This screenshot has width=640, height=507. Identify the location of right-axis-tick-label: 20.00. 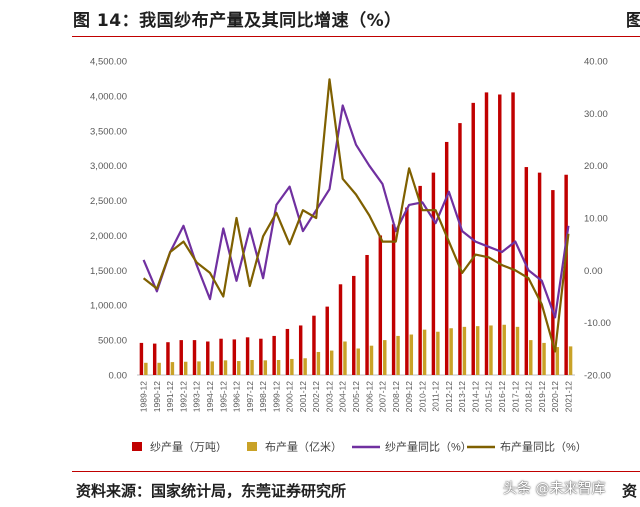
(596, 166).